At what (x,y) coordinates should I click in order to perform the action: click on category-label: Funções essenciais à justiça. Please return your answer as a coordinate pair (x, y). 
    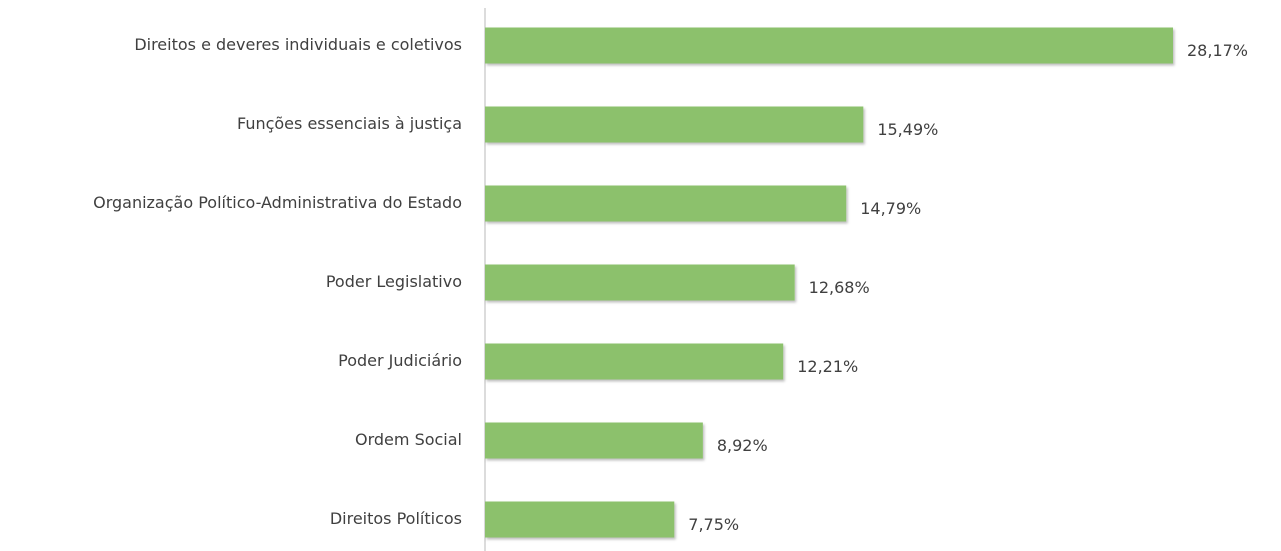
    Looking at the image, I should click on (349, 123).